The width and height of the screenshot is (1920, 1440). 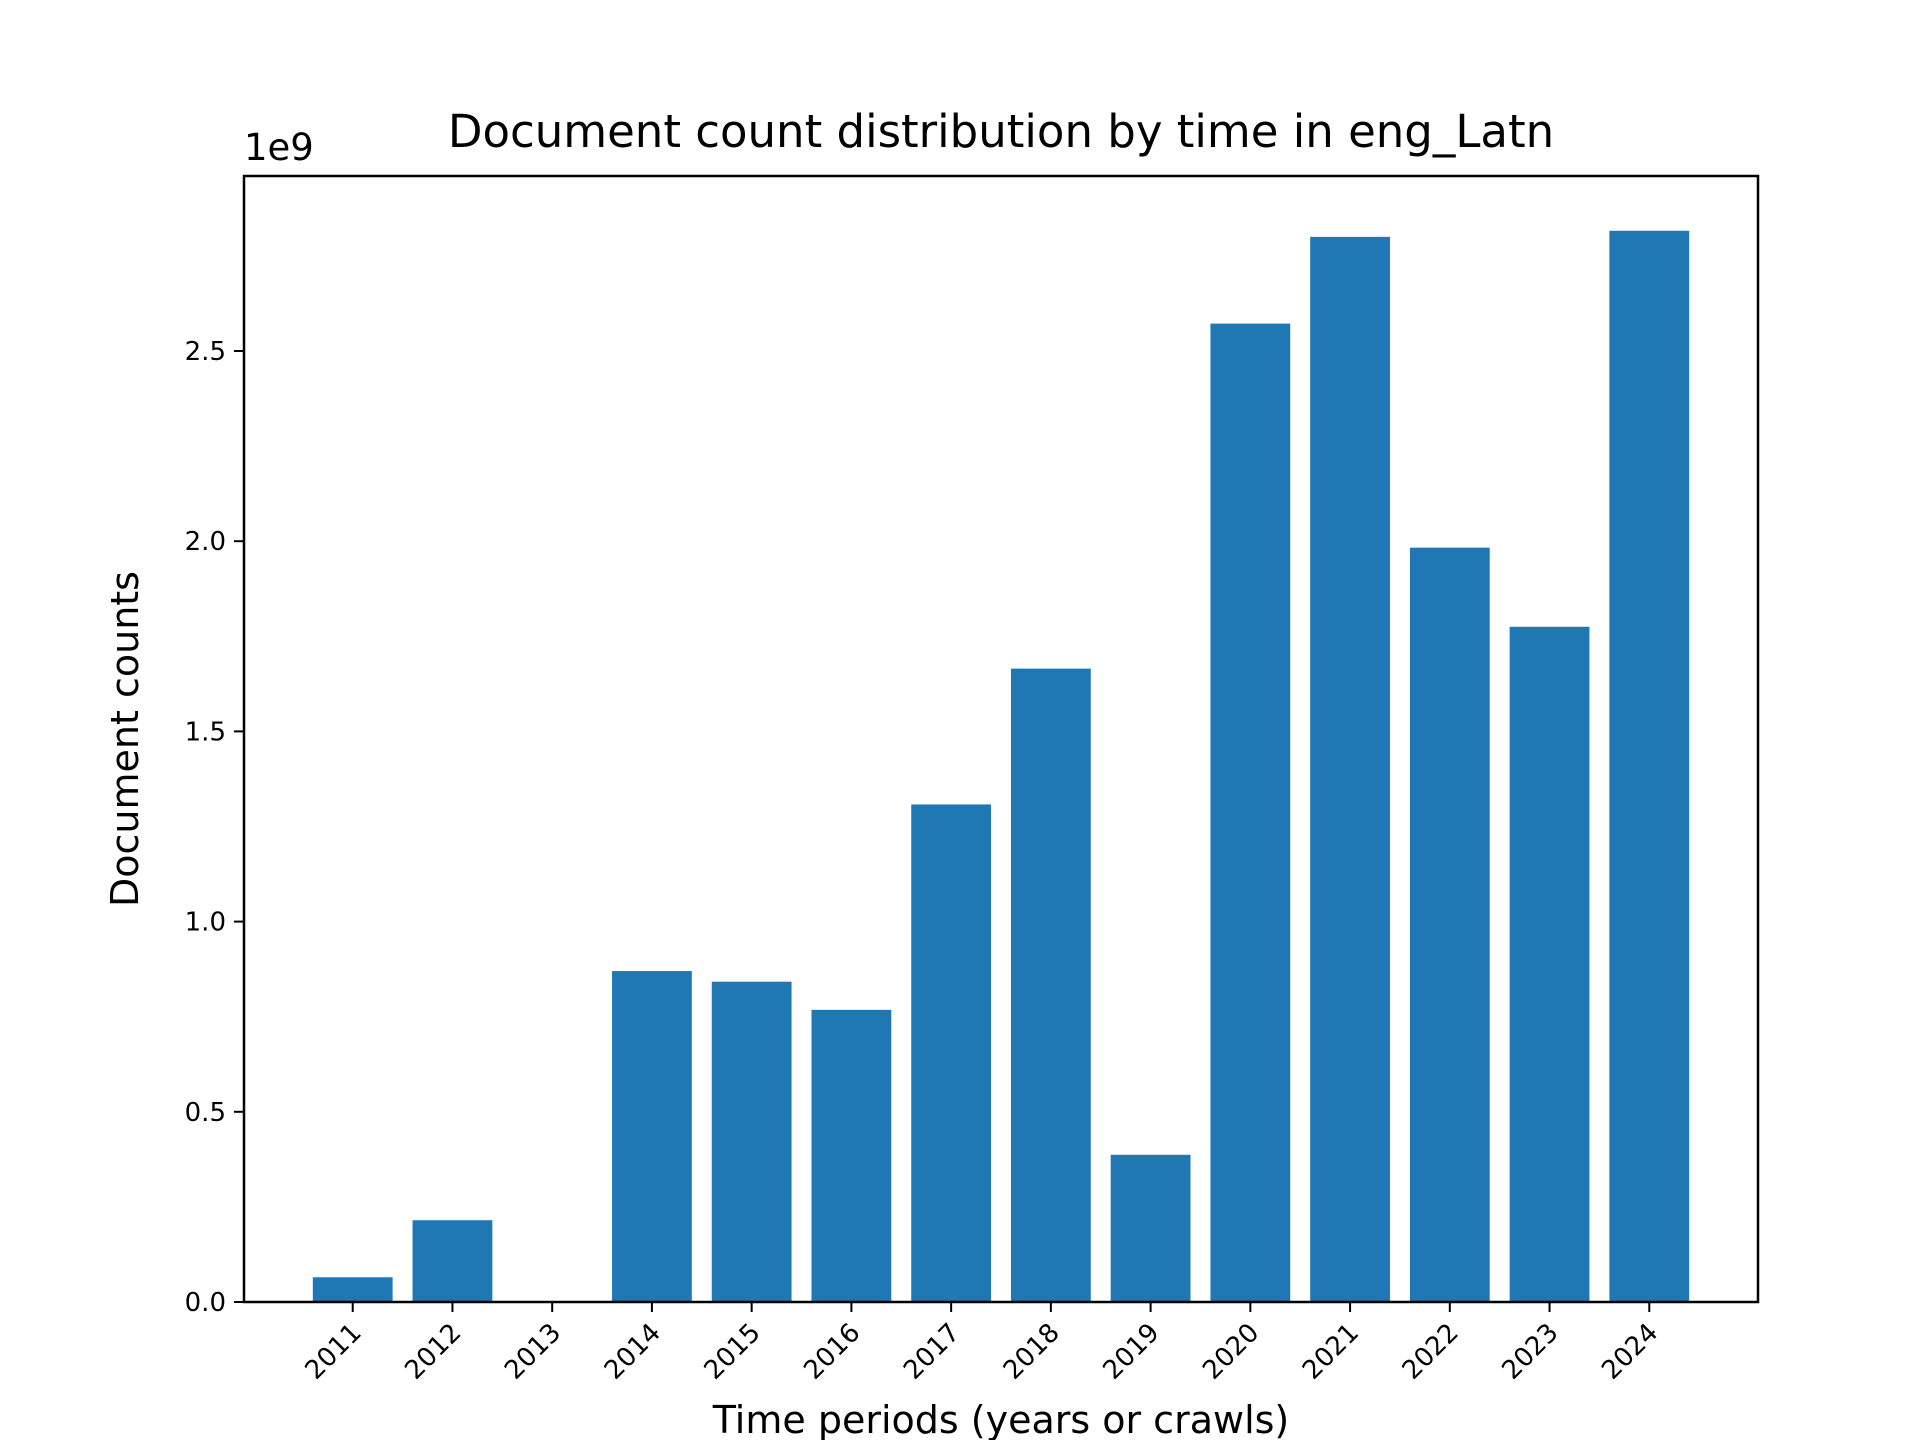 I want to click on y-tick-label: 1.5, so click(x=205, y=732).